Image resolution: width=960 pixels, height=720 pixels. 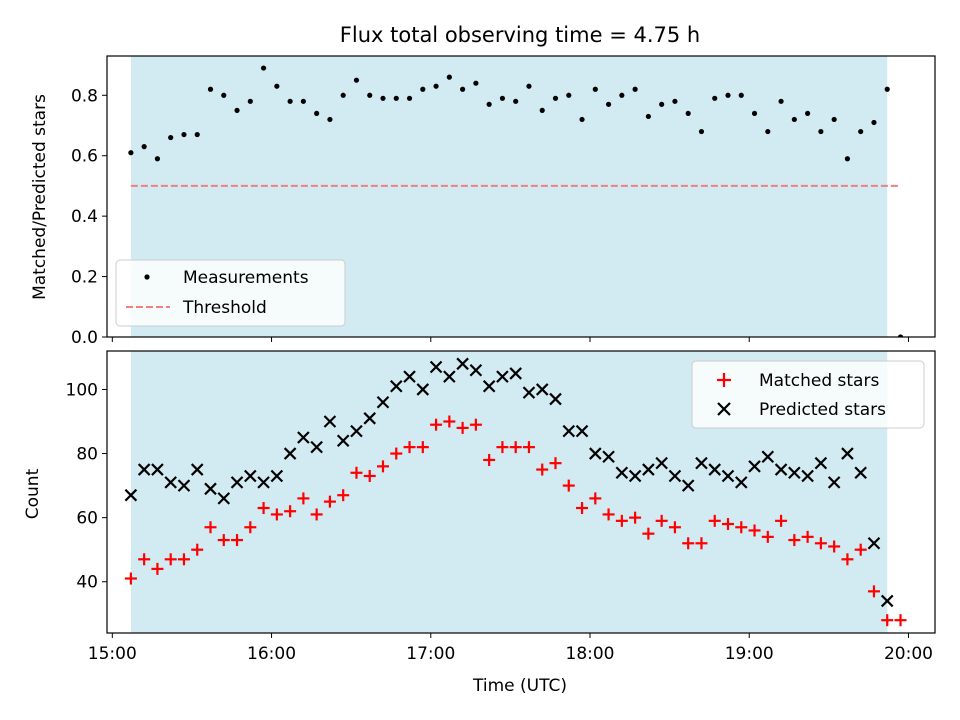 What do you see at coordinates (147, 277) in the screenshot?
I see `legend-marker-measurements` at bounding box center [147, 277].